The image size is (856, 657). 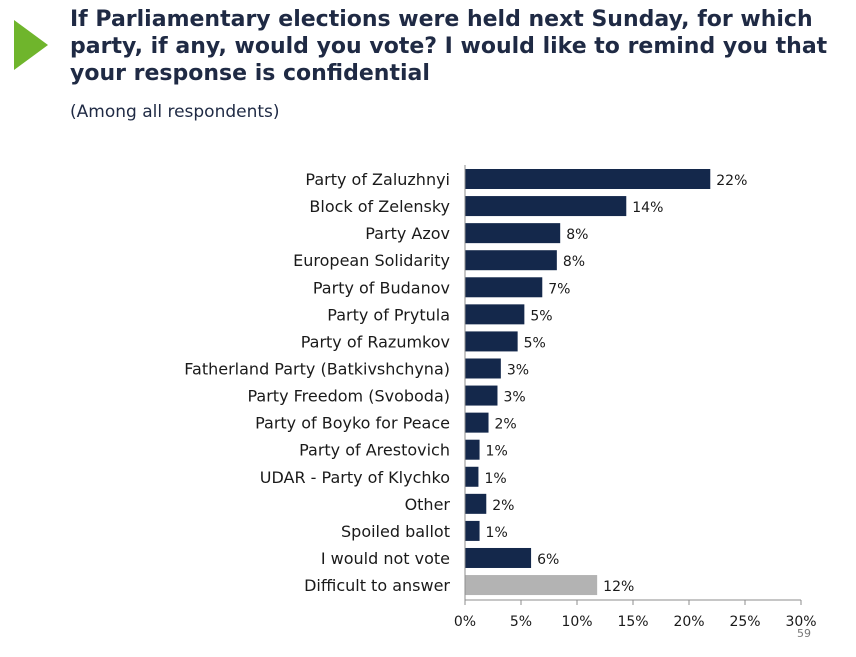 I want to click on title-arrow-icon, so click(x=31, y=45).